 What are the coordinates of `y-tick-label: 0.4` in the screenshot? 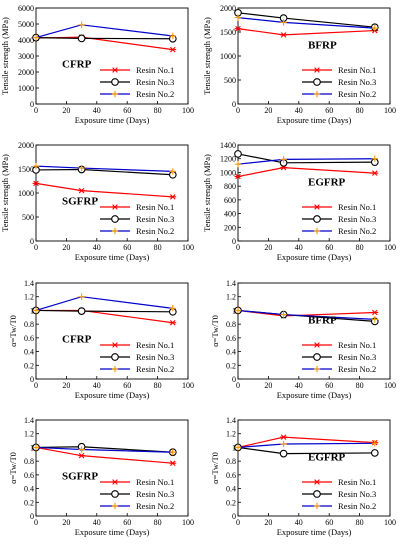 It's located at (231, 352).